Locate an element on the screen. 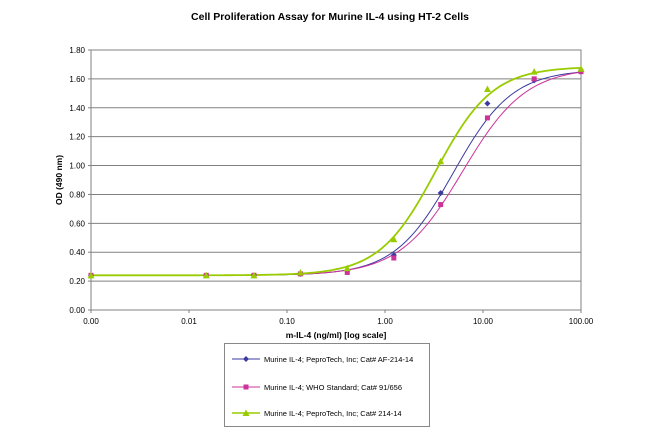  y-axis-label: OD (490 nm) is located at coordinates (59, 180).